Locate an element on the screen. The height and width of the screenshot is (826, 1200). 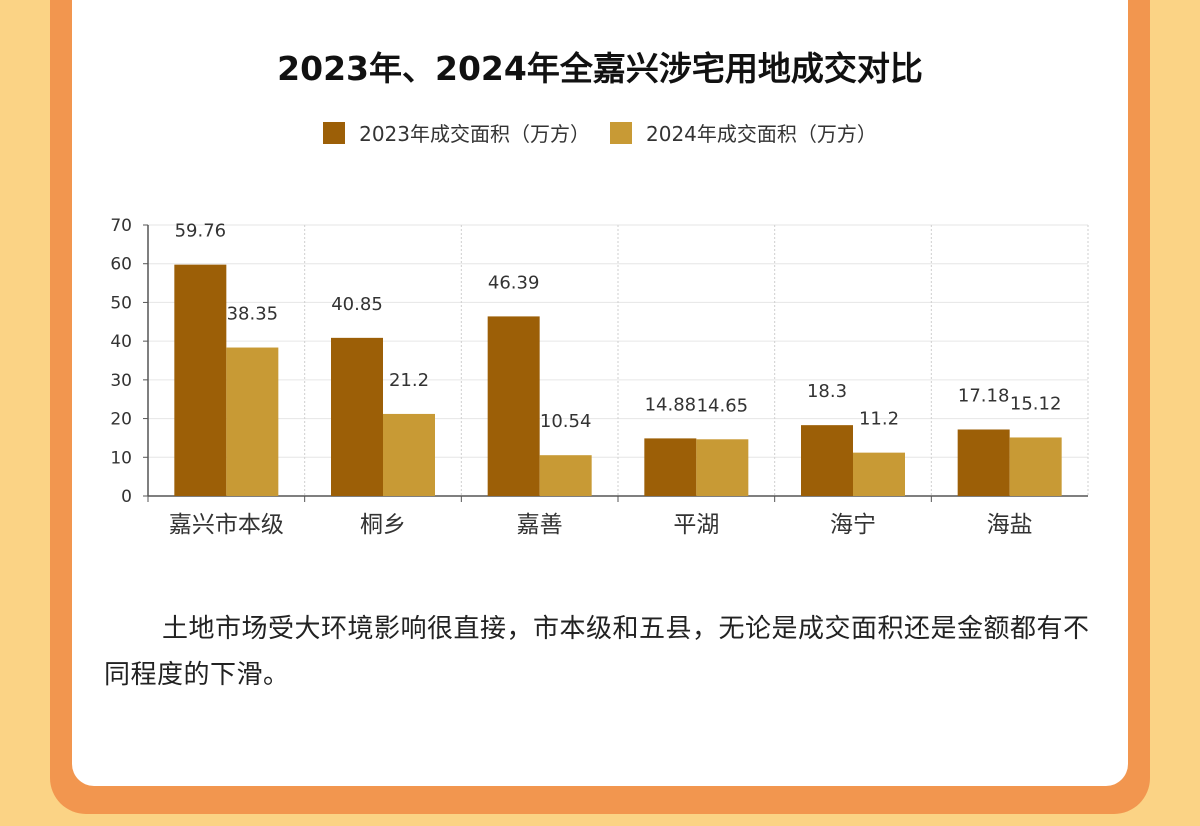
legend-swatch-2024 is located at coordinates (621, 132).